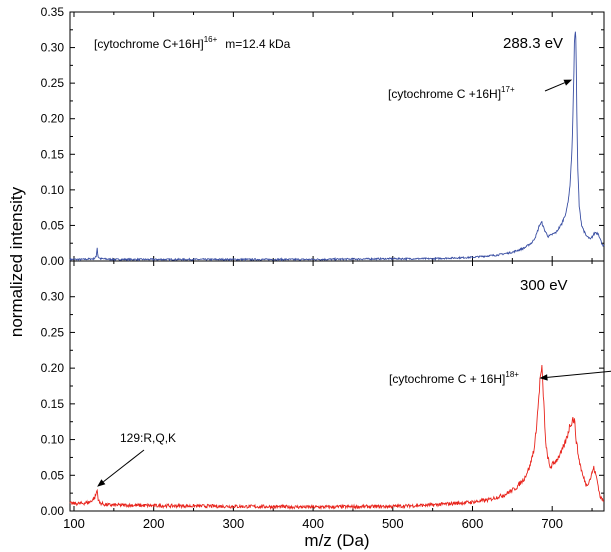 This screenshot has height=552, width=611. What do you see at coordinates (74, 523) in the screenshot?
I see `x-tick-label: 100` at bounding box center [74, 523].